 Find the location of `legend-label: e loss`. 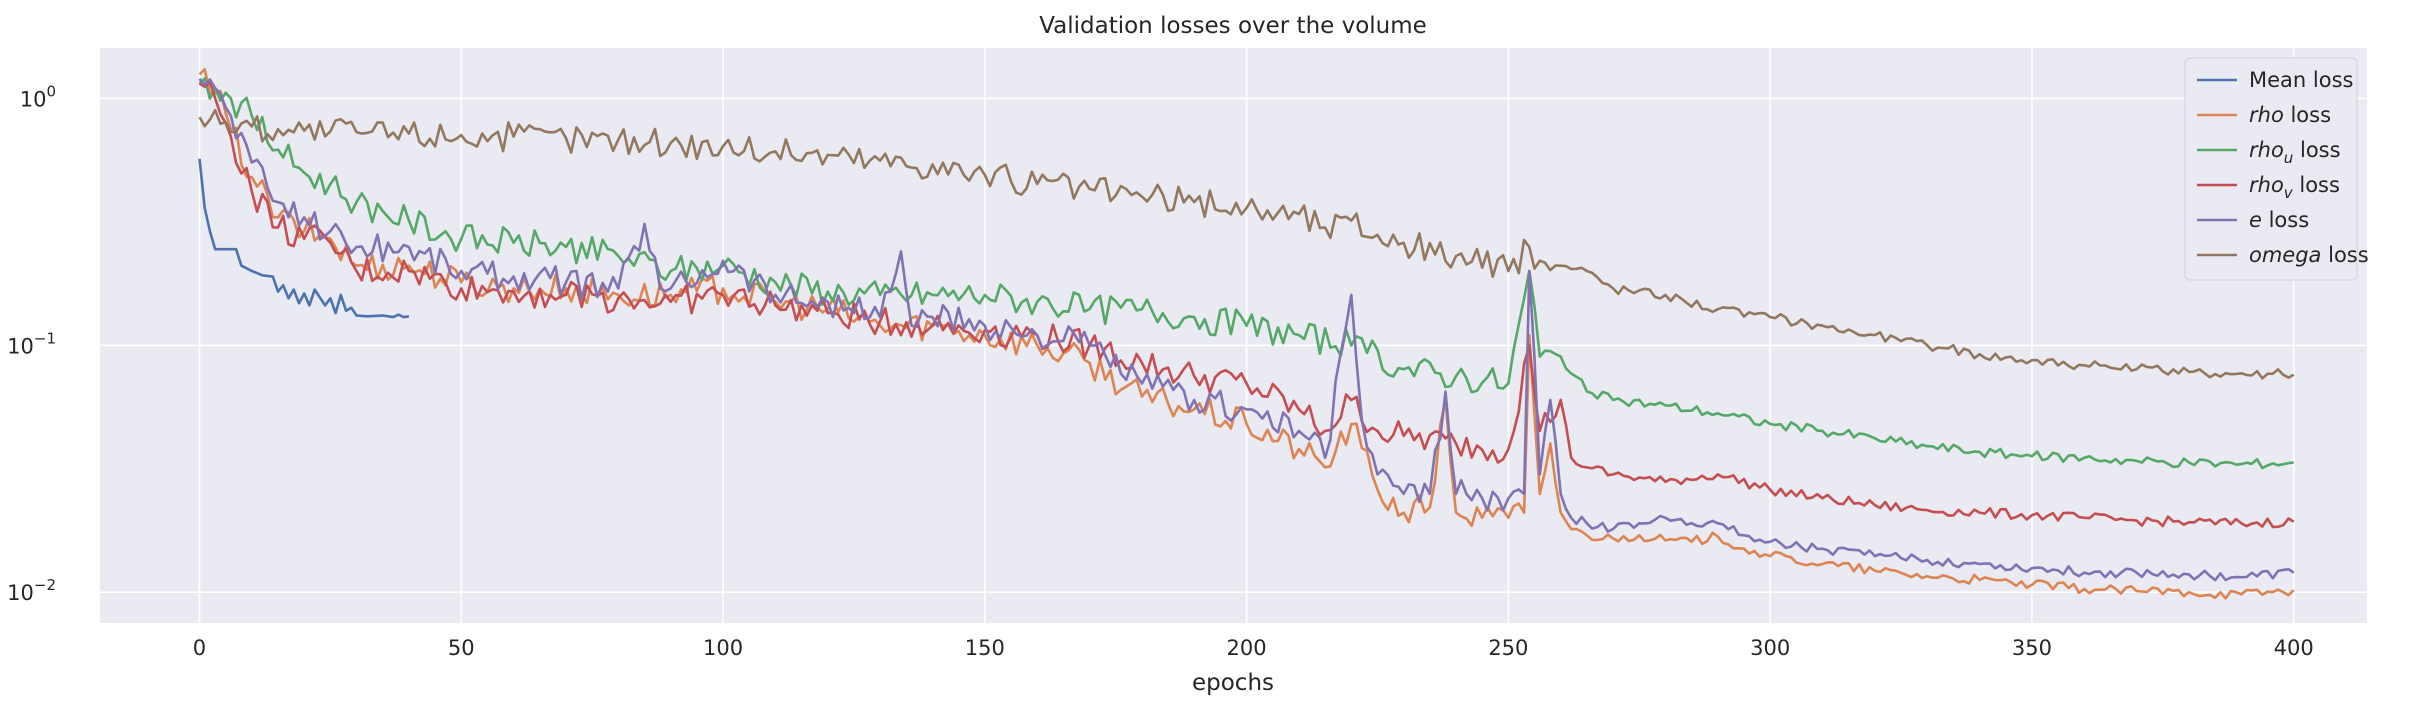

legend-label: e loss is located at coordinates (2279, 220).